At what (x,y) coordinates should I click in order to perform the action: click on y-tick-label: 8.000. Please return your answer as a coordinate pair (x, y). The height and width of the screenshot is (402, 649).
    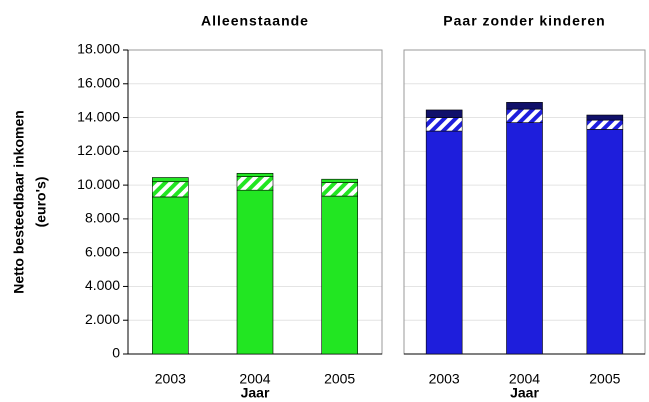
    Looking at the image, I should click on (102, 218).